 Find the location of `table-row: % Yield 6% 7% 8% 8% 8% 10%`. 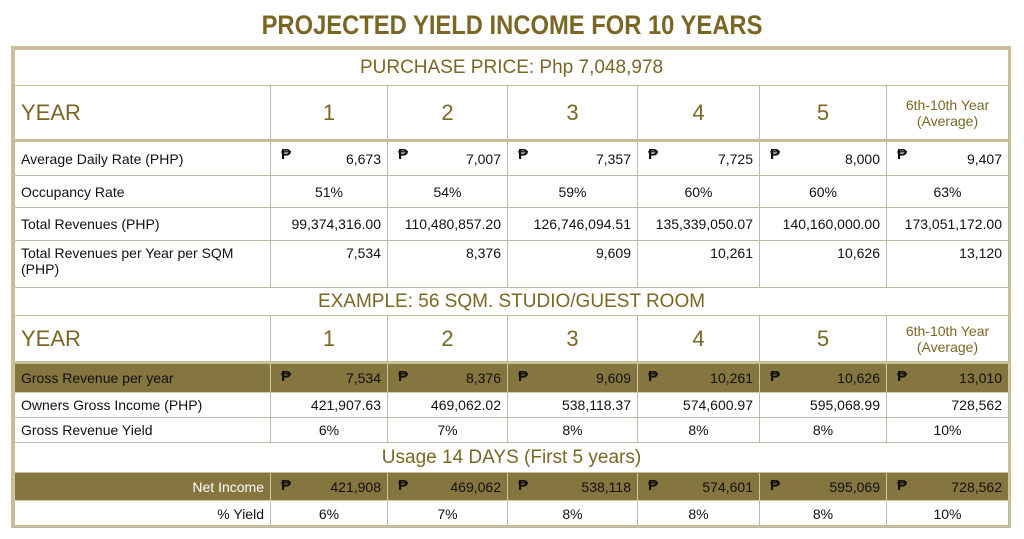

table-row: % Yield 6% 7% 8% 8% 8% 10% is located at coordinates (511, 514).